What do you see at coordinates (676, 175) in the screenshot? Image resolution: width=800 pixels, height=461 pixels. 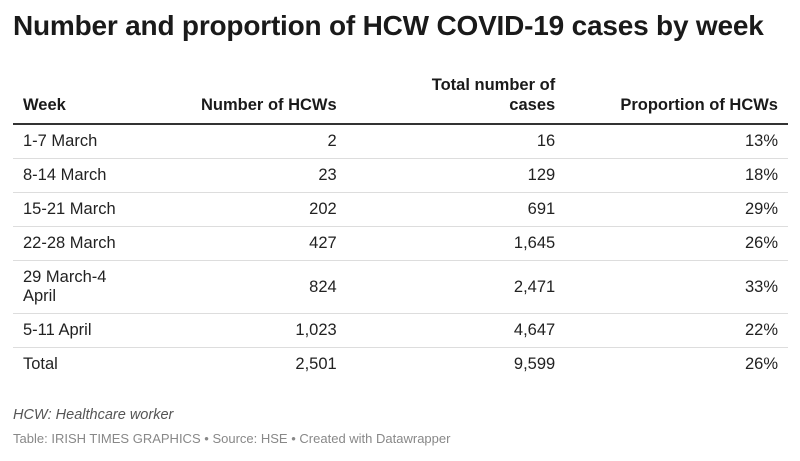 I see `cell-proportion: 18%` at bounding box center [676, 175].